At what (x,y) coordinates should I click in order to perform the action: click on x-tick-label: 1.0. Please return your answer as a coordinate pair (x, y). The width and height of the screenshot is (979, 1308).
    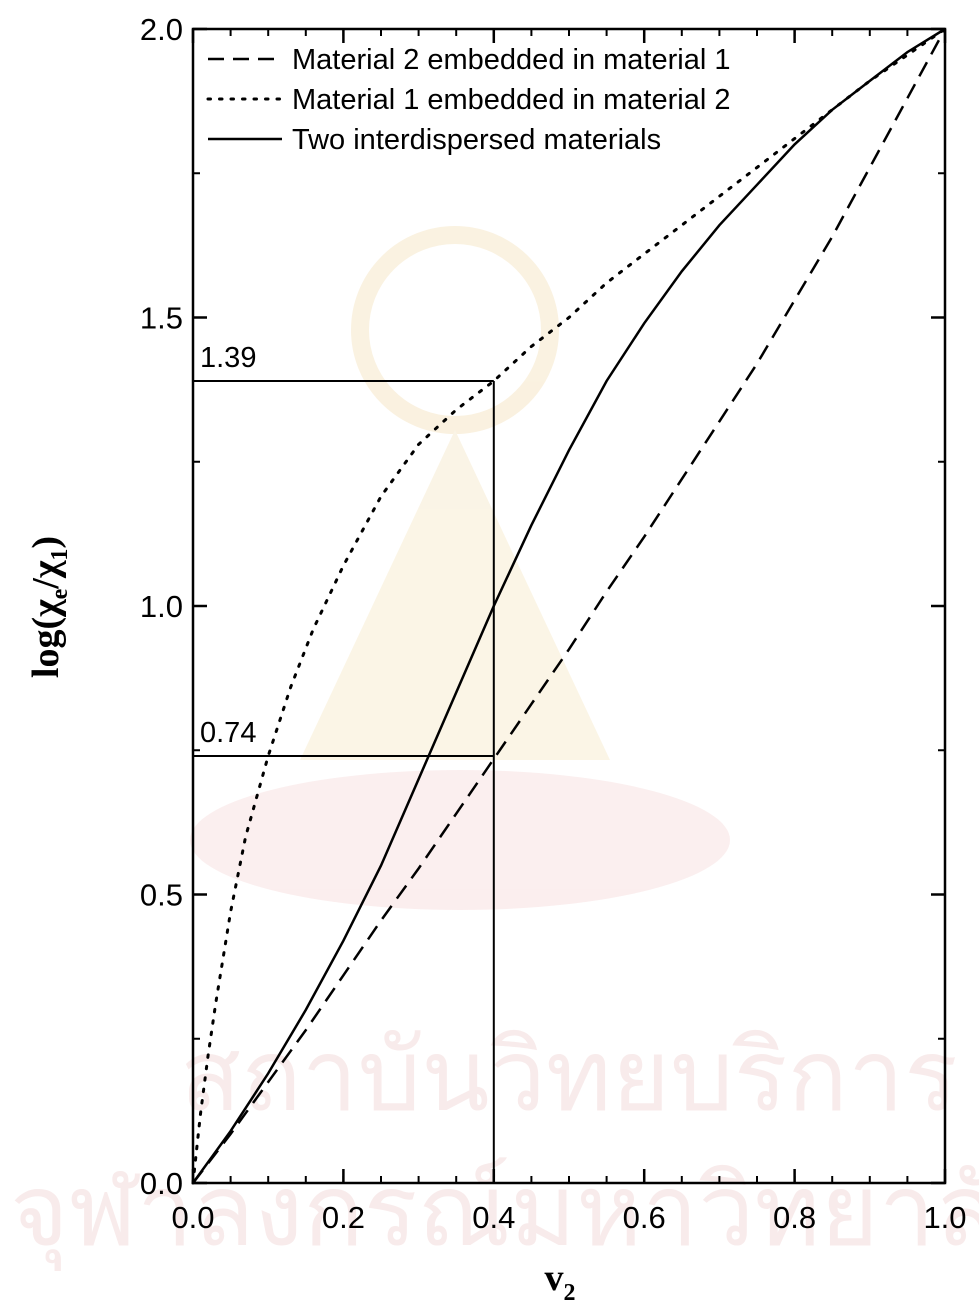
    Looking at the image, I should click on (944, 1217).